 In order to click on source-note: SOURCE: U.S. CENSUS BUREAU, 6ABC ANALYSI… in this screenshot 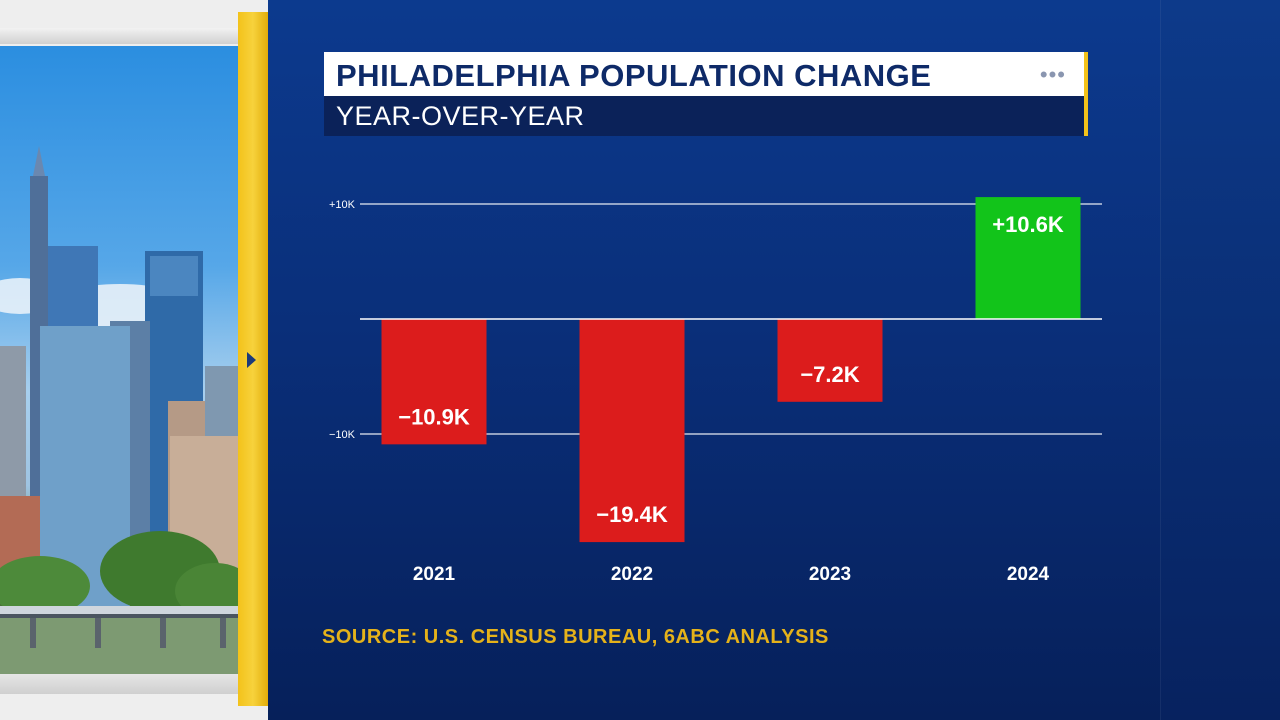, I will do `click(575, 637)`.